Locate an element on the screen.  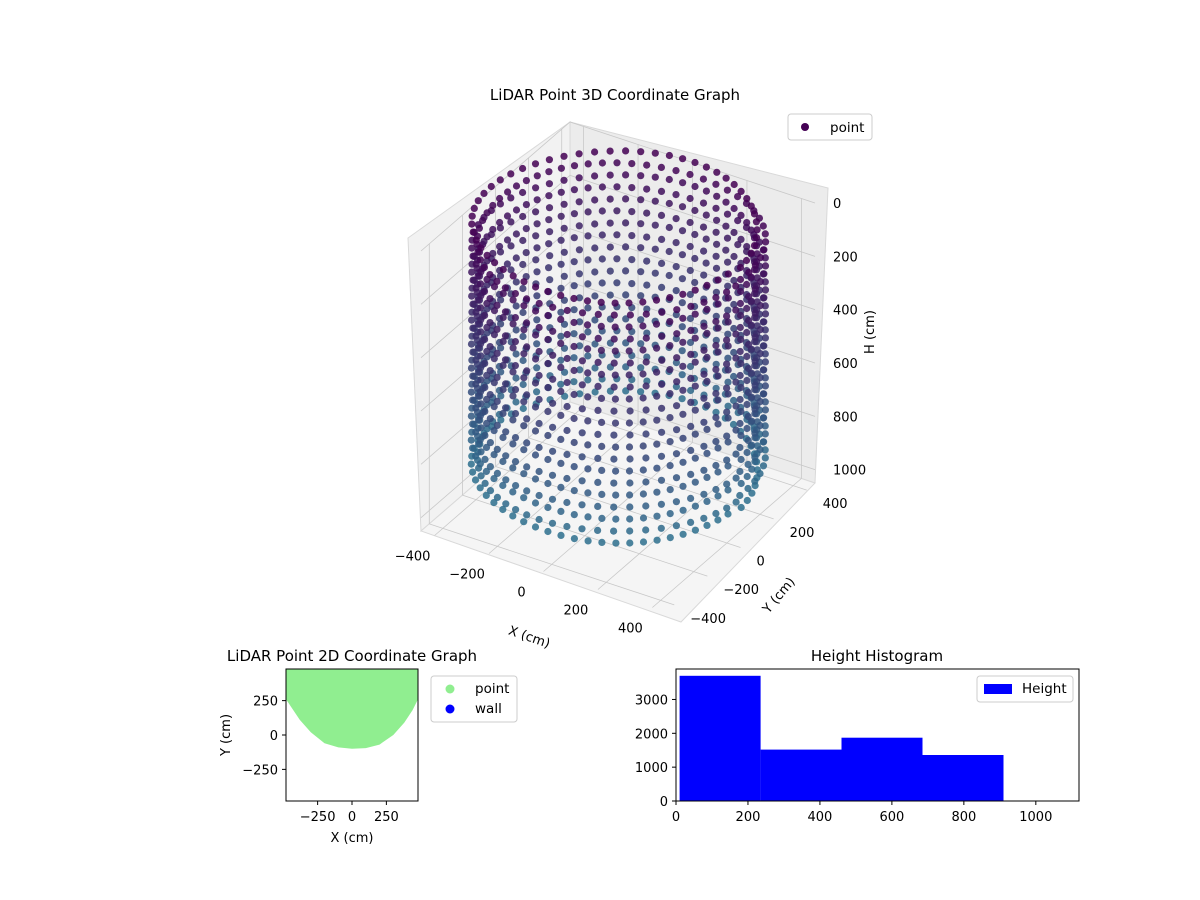
y-tick-label-2d: 250 is located at coordinates (265, 702).